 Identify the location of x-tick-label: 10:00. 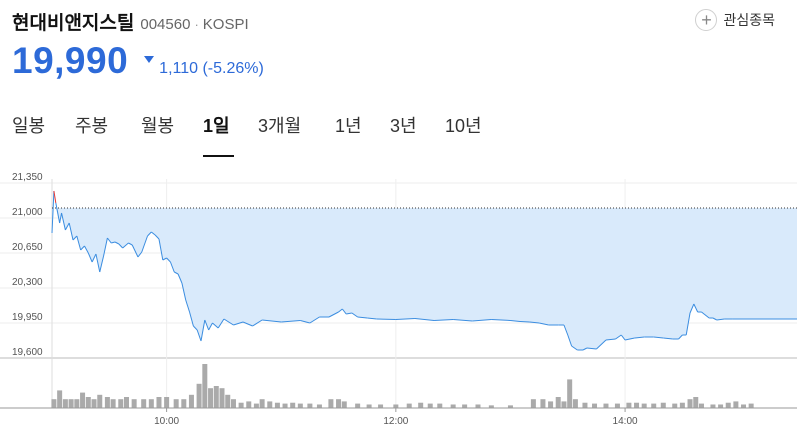
(166, 421).